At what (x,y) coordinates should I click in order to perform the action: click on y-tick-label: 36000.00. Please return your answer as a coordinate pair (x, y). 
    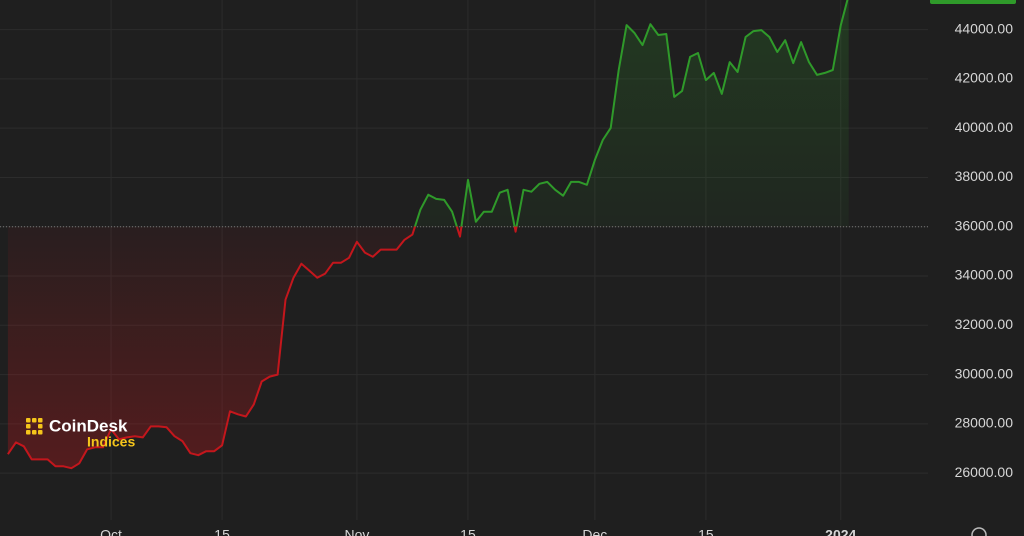
    Looking at the image, I should click on (984, 225).